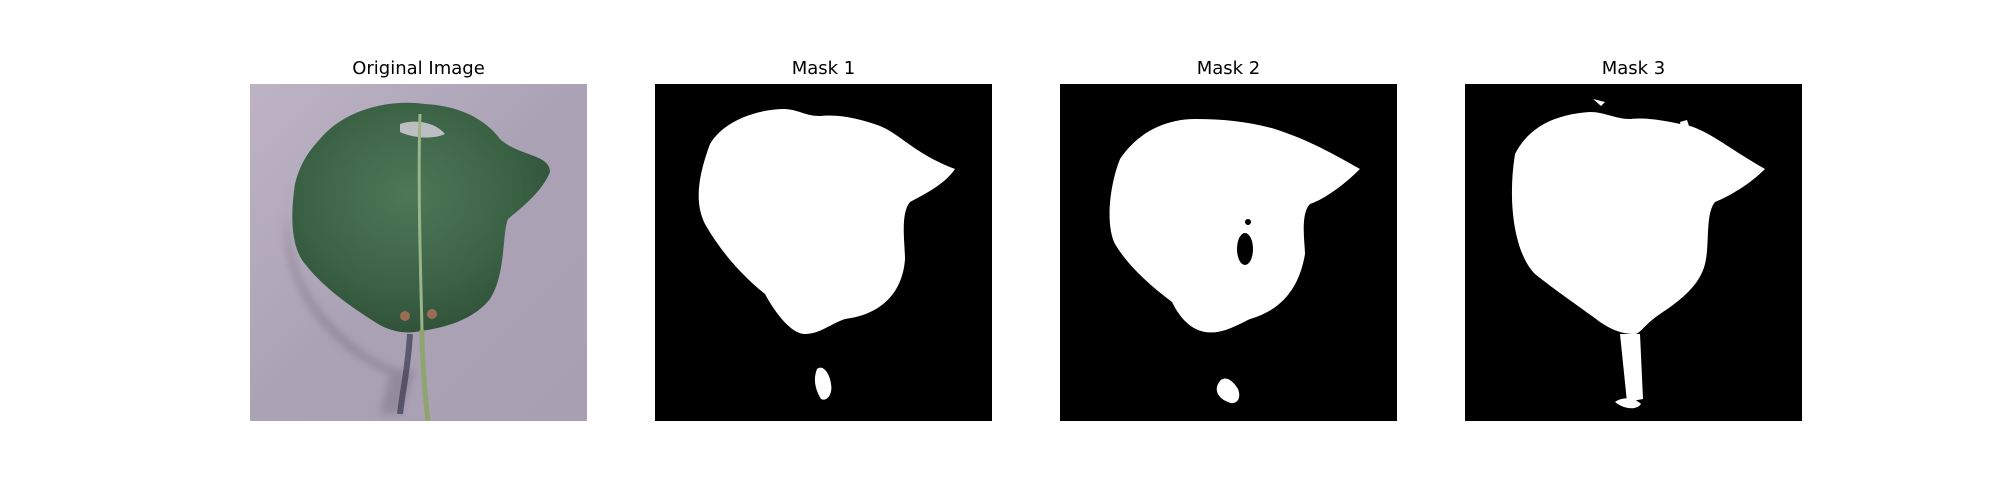 This screenshot has height=500, width=2000. What do you see at coordinates (405, 374) in the screenshot?
I see `stem-shadow` at bounding box center [405, 374].